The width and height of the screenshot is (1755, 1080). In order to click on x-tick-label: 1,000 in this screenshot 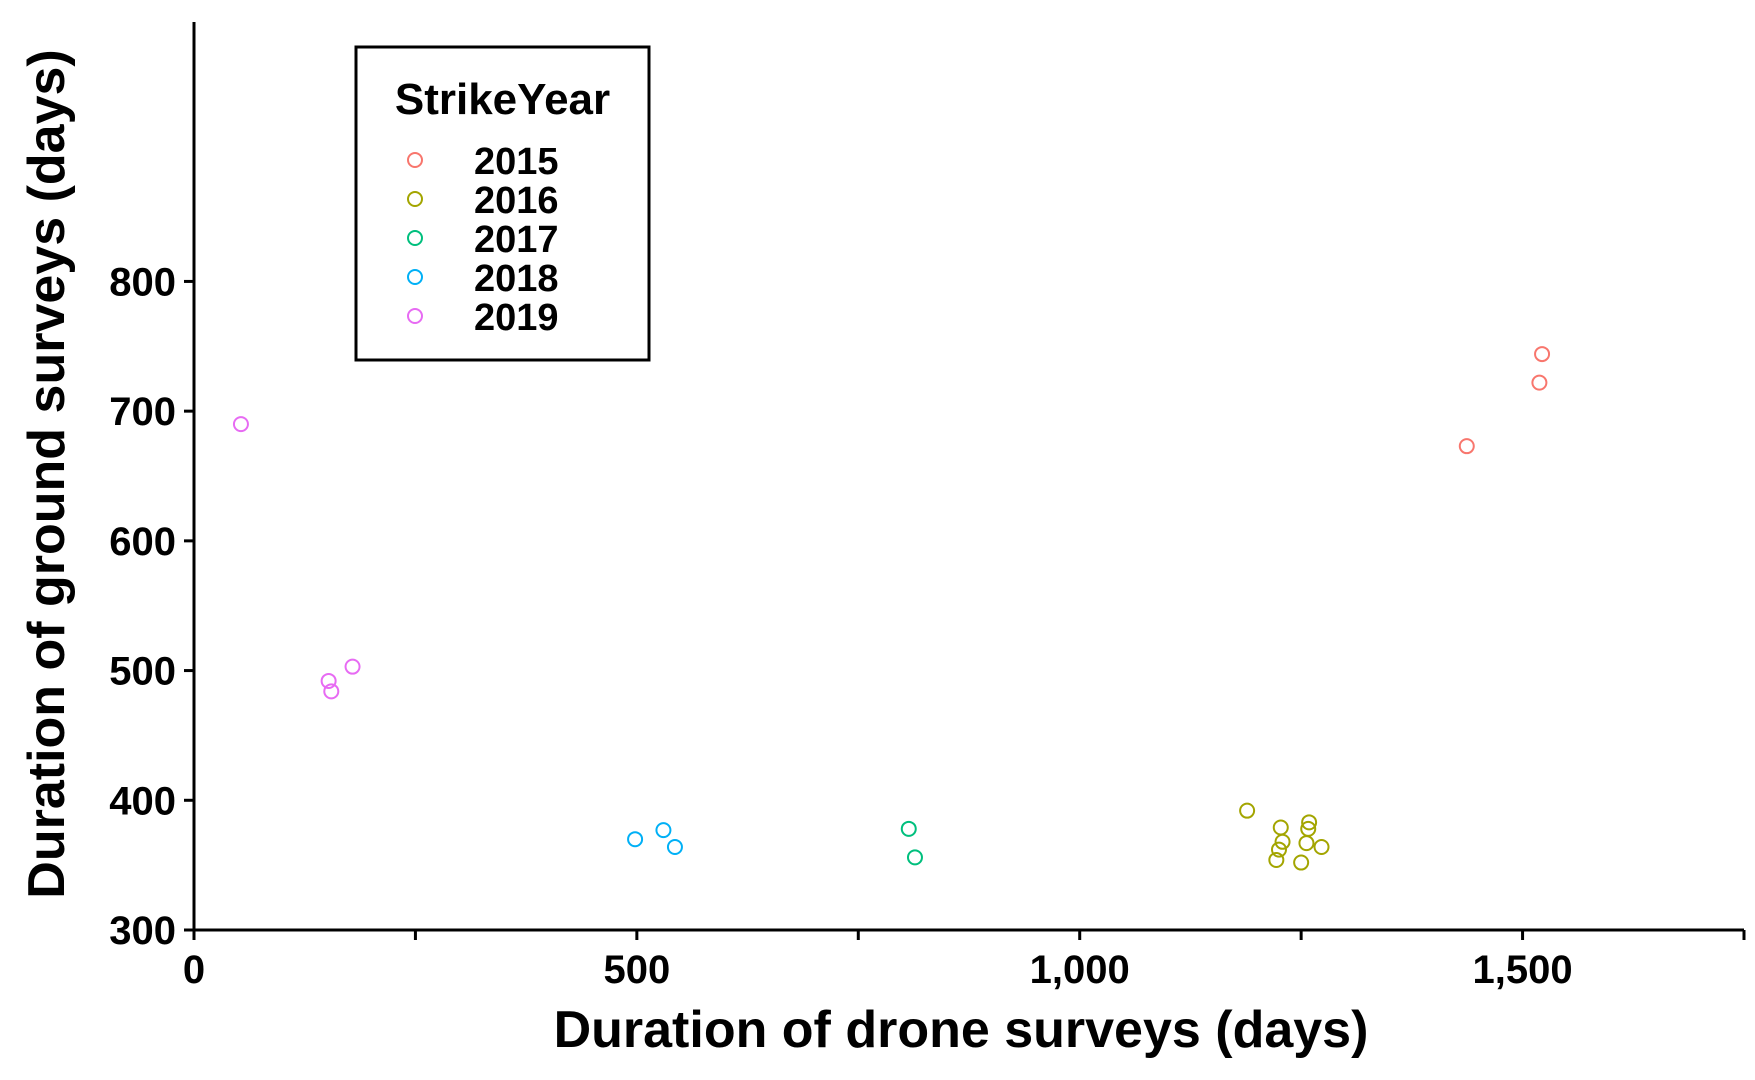, I will do `click(1080, 970)`.